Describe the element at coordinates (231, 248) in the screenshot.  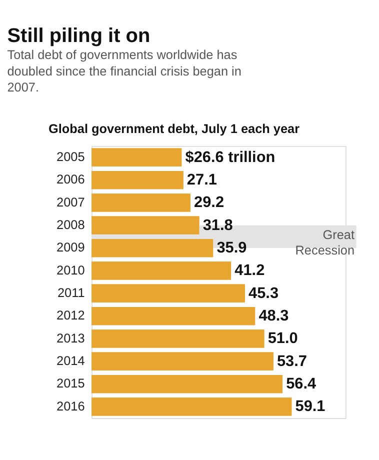
I see `data-label: 35.9` at that location.